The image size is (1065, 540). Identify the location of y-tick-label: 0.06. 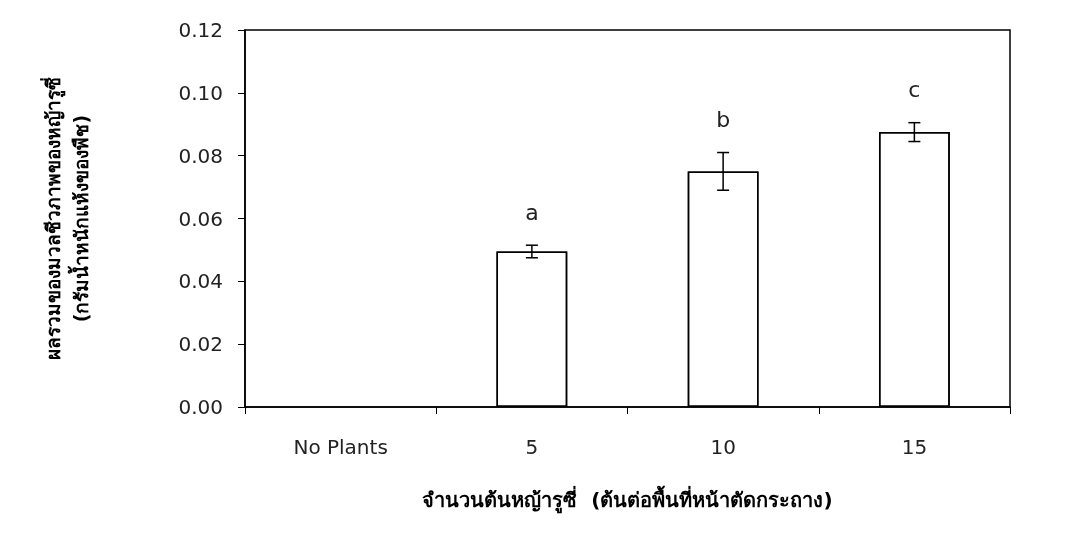
(200, 218).